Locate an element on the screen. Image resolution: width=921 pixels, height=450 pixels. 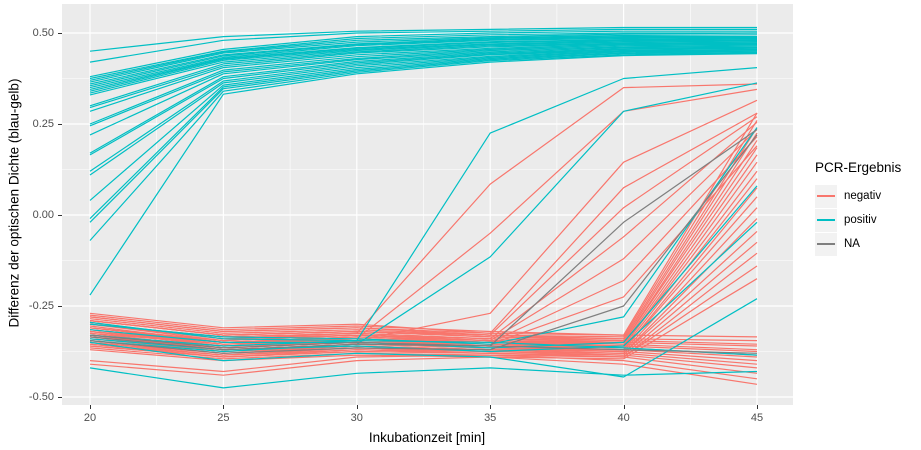
legend-item-label: positiv is located at coordinates (860, 220).